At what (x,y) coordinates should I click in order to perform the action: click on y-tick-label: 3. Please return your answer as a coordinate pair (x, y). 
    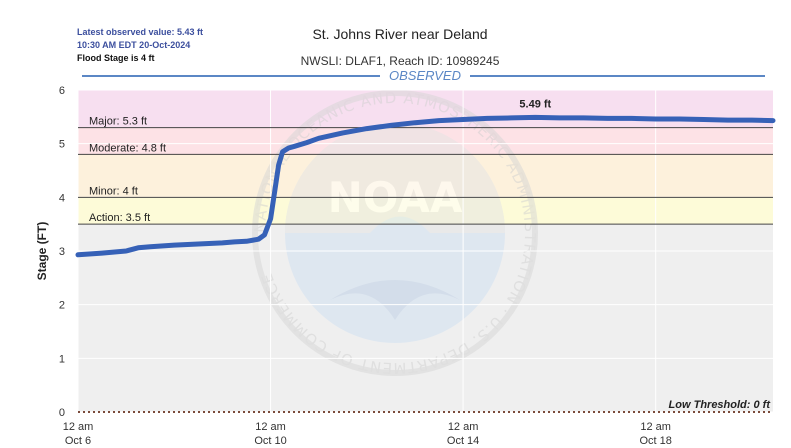
    Looking at the image, I should click on (62, 252).